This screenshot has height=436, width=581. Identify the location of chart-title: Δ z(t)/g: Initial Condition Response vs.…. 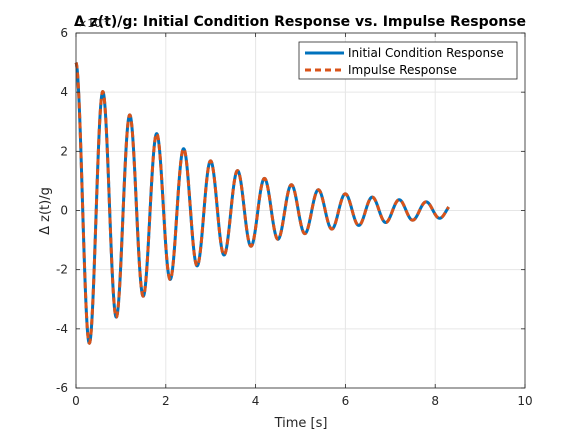
(300, 22).